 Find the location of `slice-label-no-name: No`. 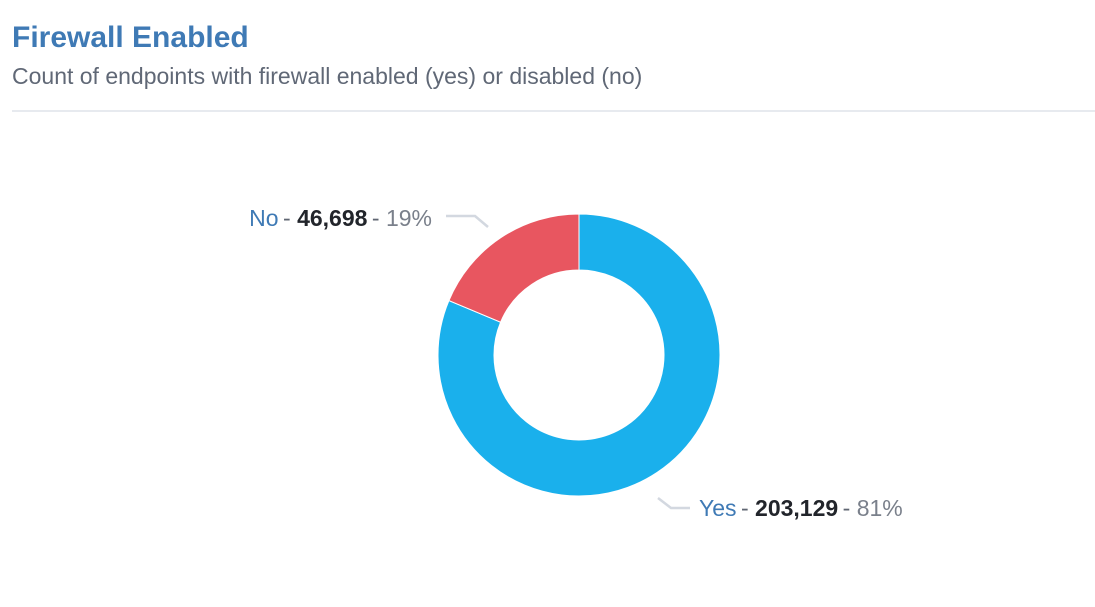

slice-label-no-name: No is located at coordinates (263, 218).